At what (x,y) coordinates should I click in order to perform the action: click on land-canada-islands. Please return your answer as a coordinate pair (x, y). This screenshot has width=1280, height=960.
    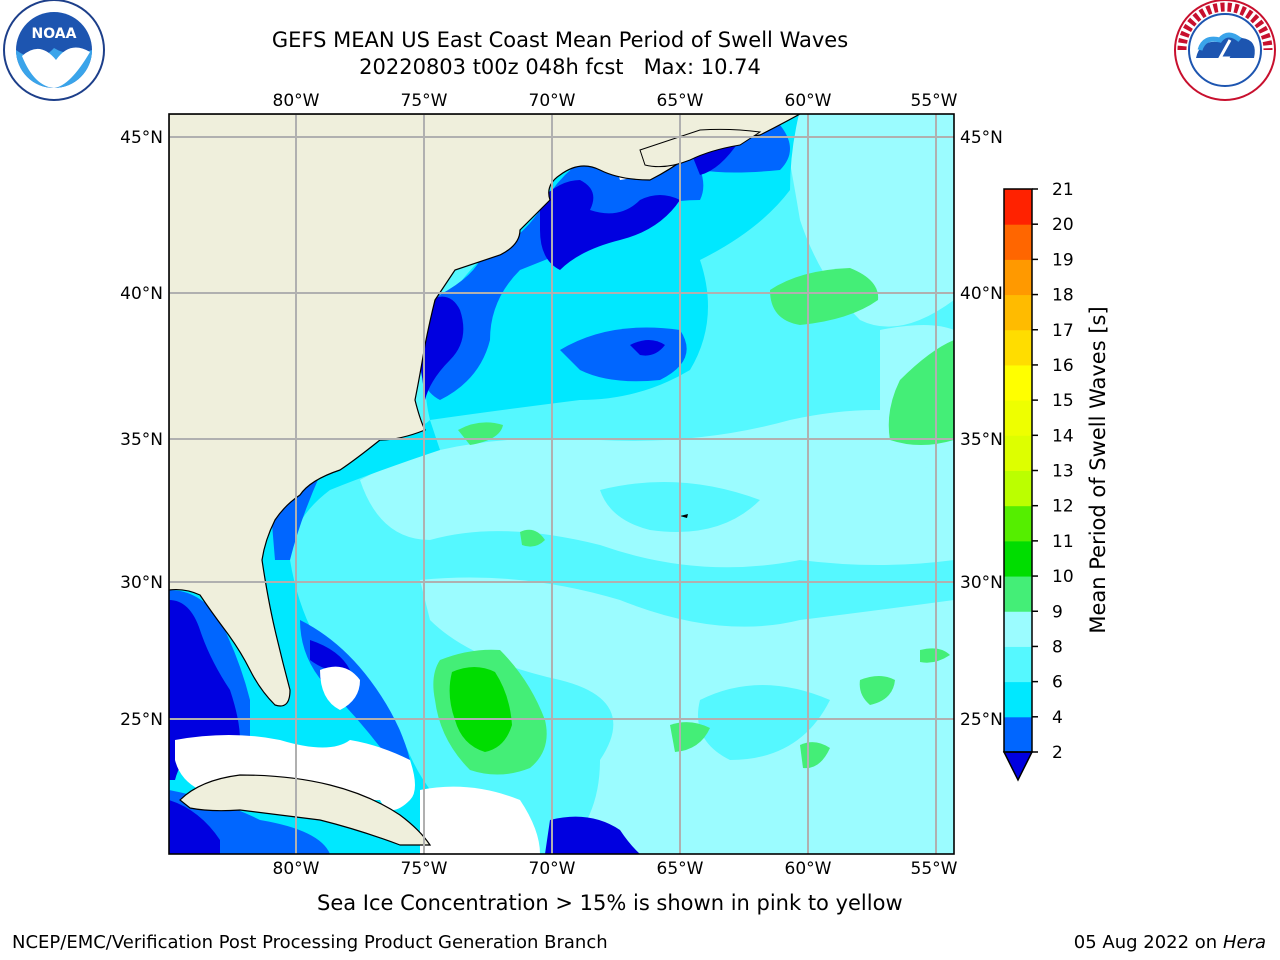
    Looking at the image, I should click on (700, 148).